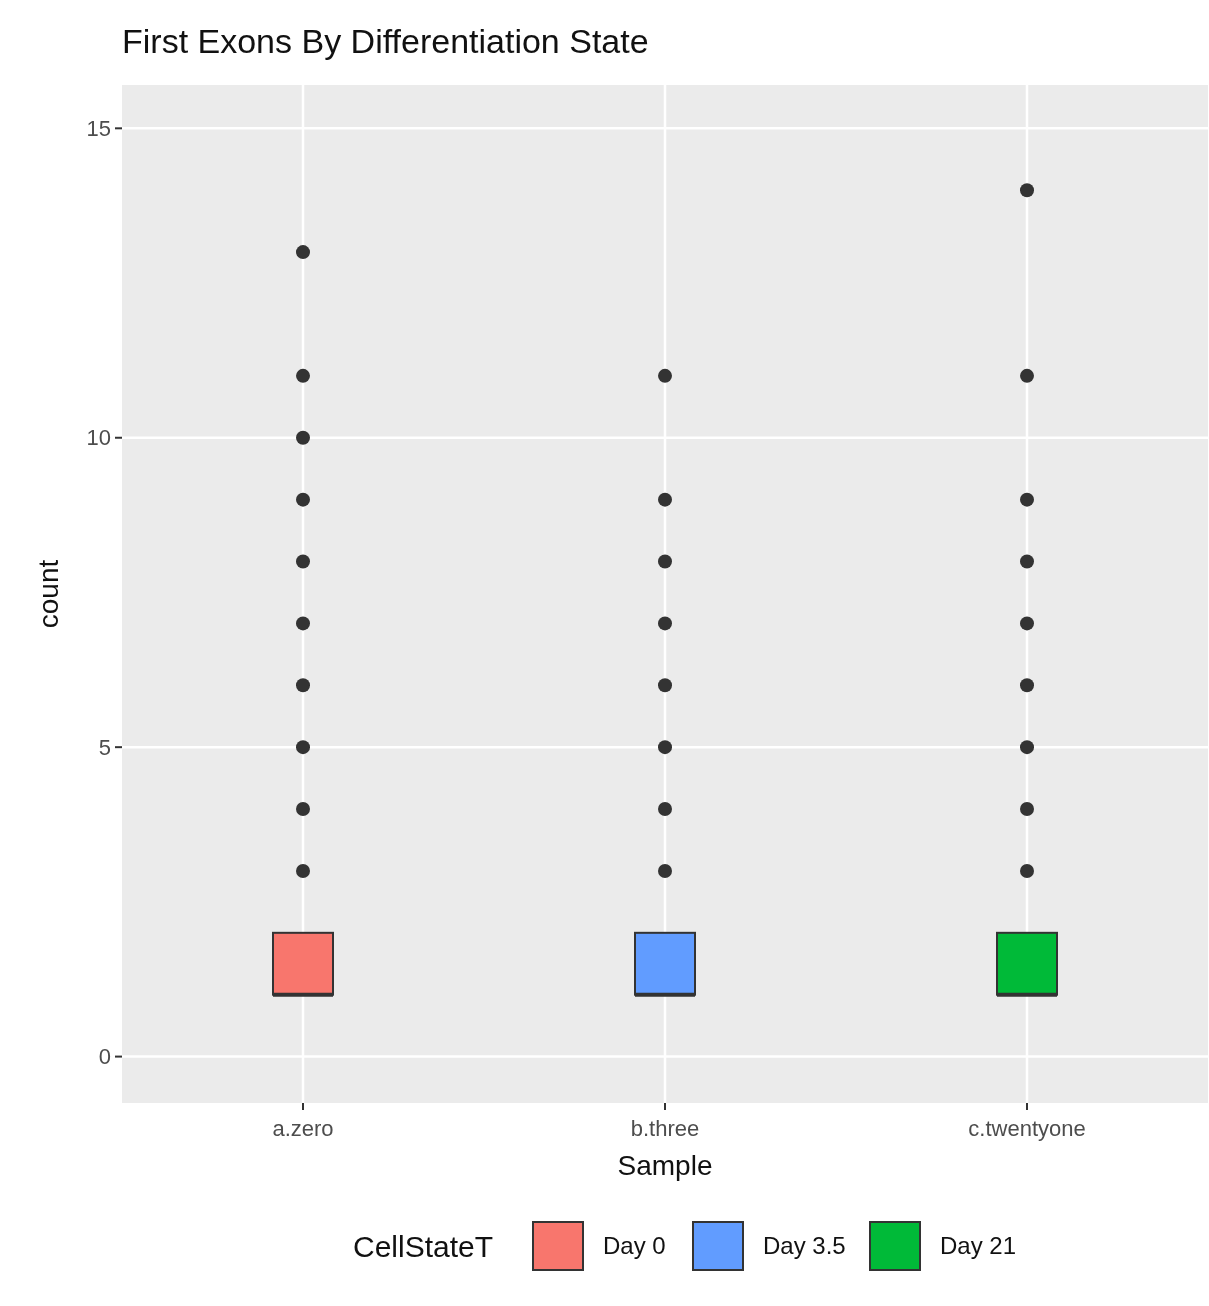  Describe the element at coordinates (978, 1246) in the screenshot. I see `legend-label: Day 21` at that location.